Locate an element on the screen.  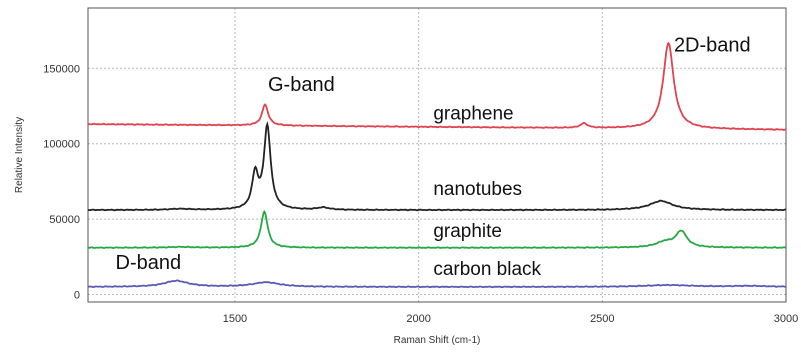
x-axis-title: Raman Shift (cm-1) is located at coordinates (437, 340).